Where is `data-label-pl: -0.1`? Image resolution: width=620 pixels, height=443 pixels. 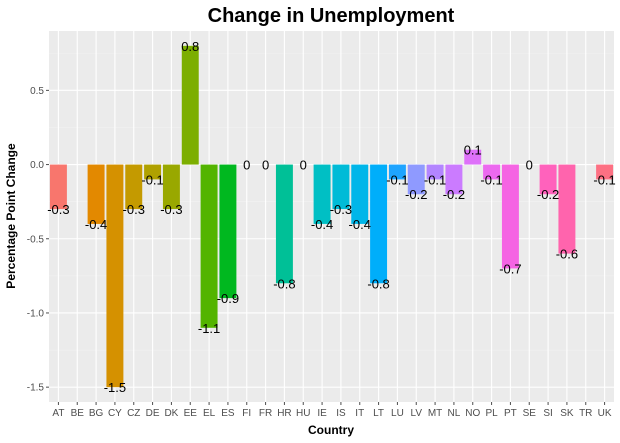 data-label-pl: -0.1 is located at coordinates (491, 179).